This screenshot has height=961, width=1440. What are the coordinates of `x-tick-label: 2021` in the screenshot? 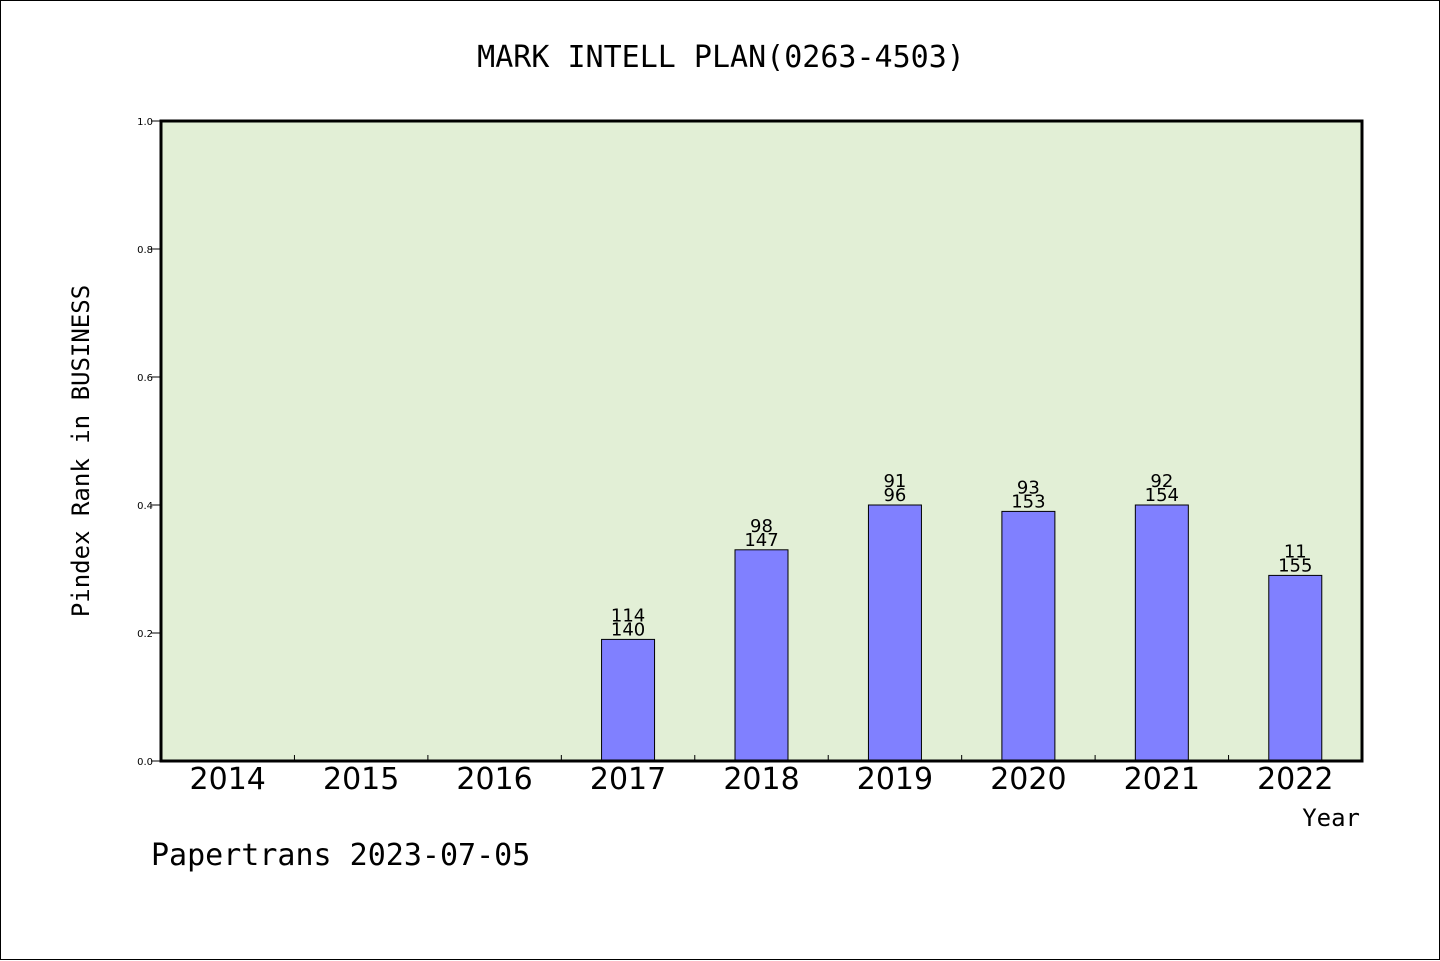 It's located at (1162, 779).